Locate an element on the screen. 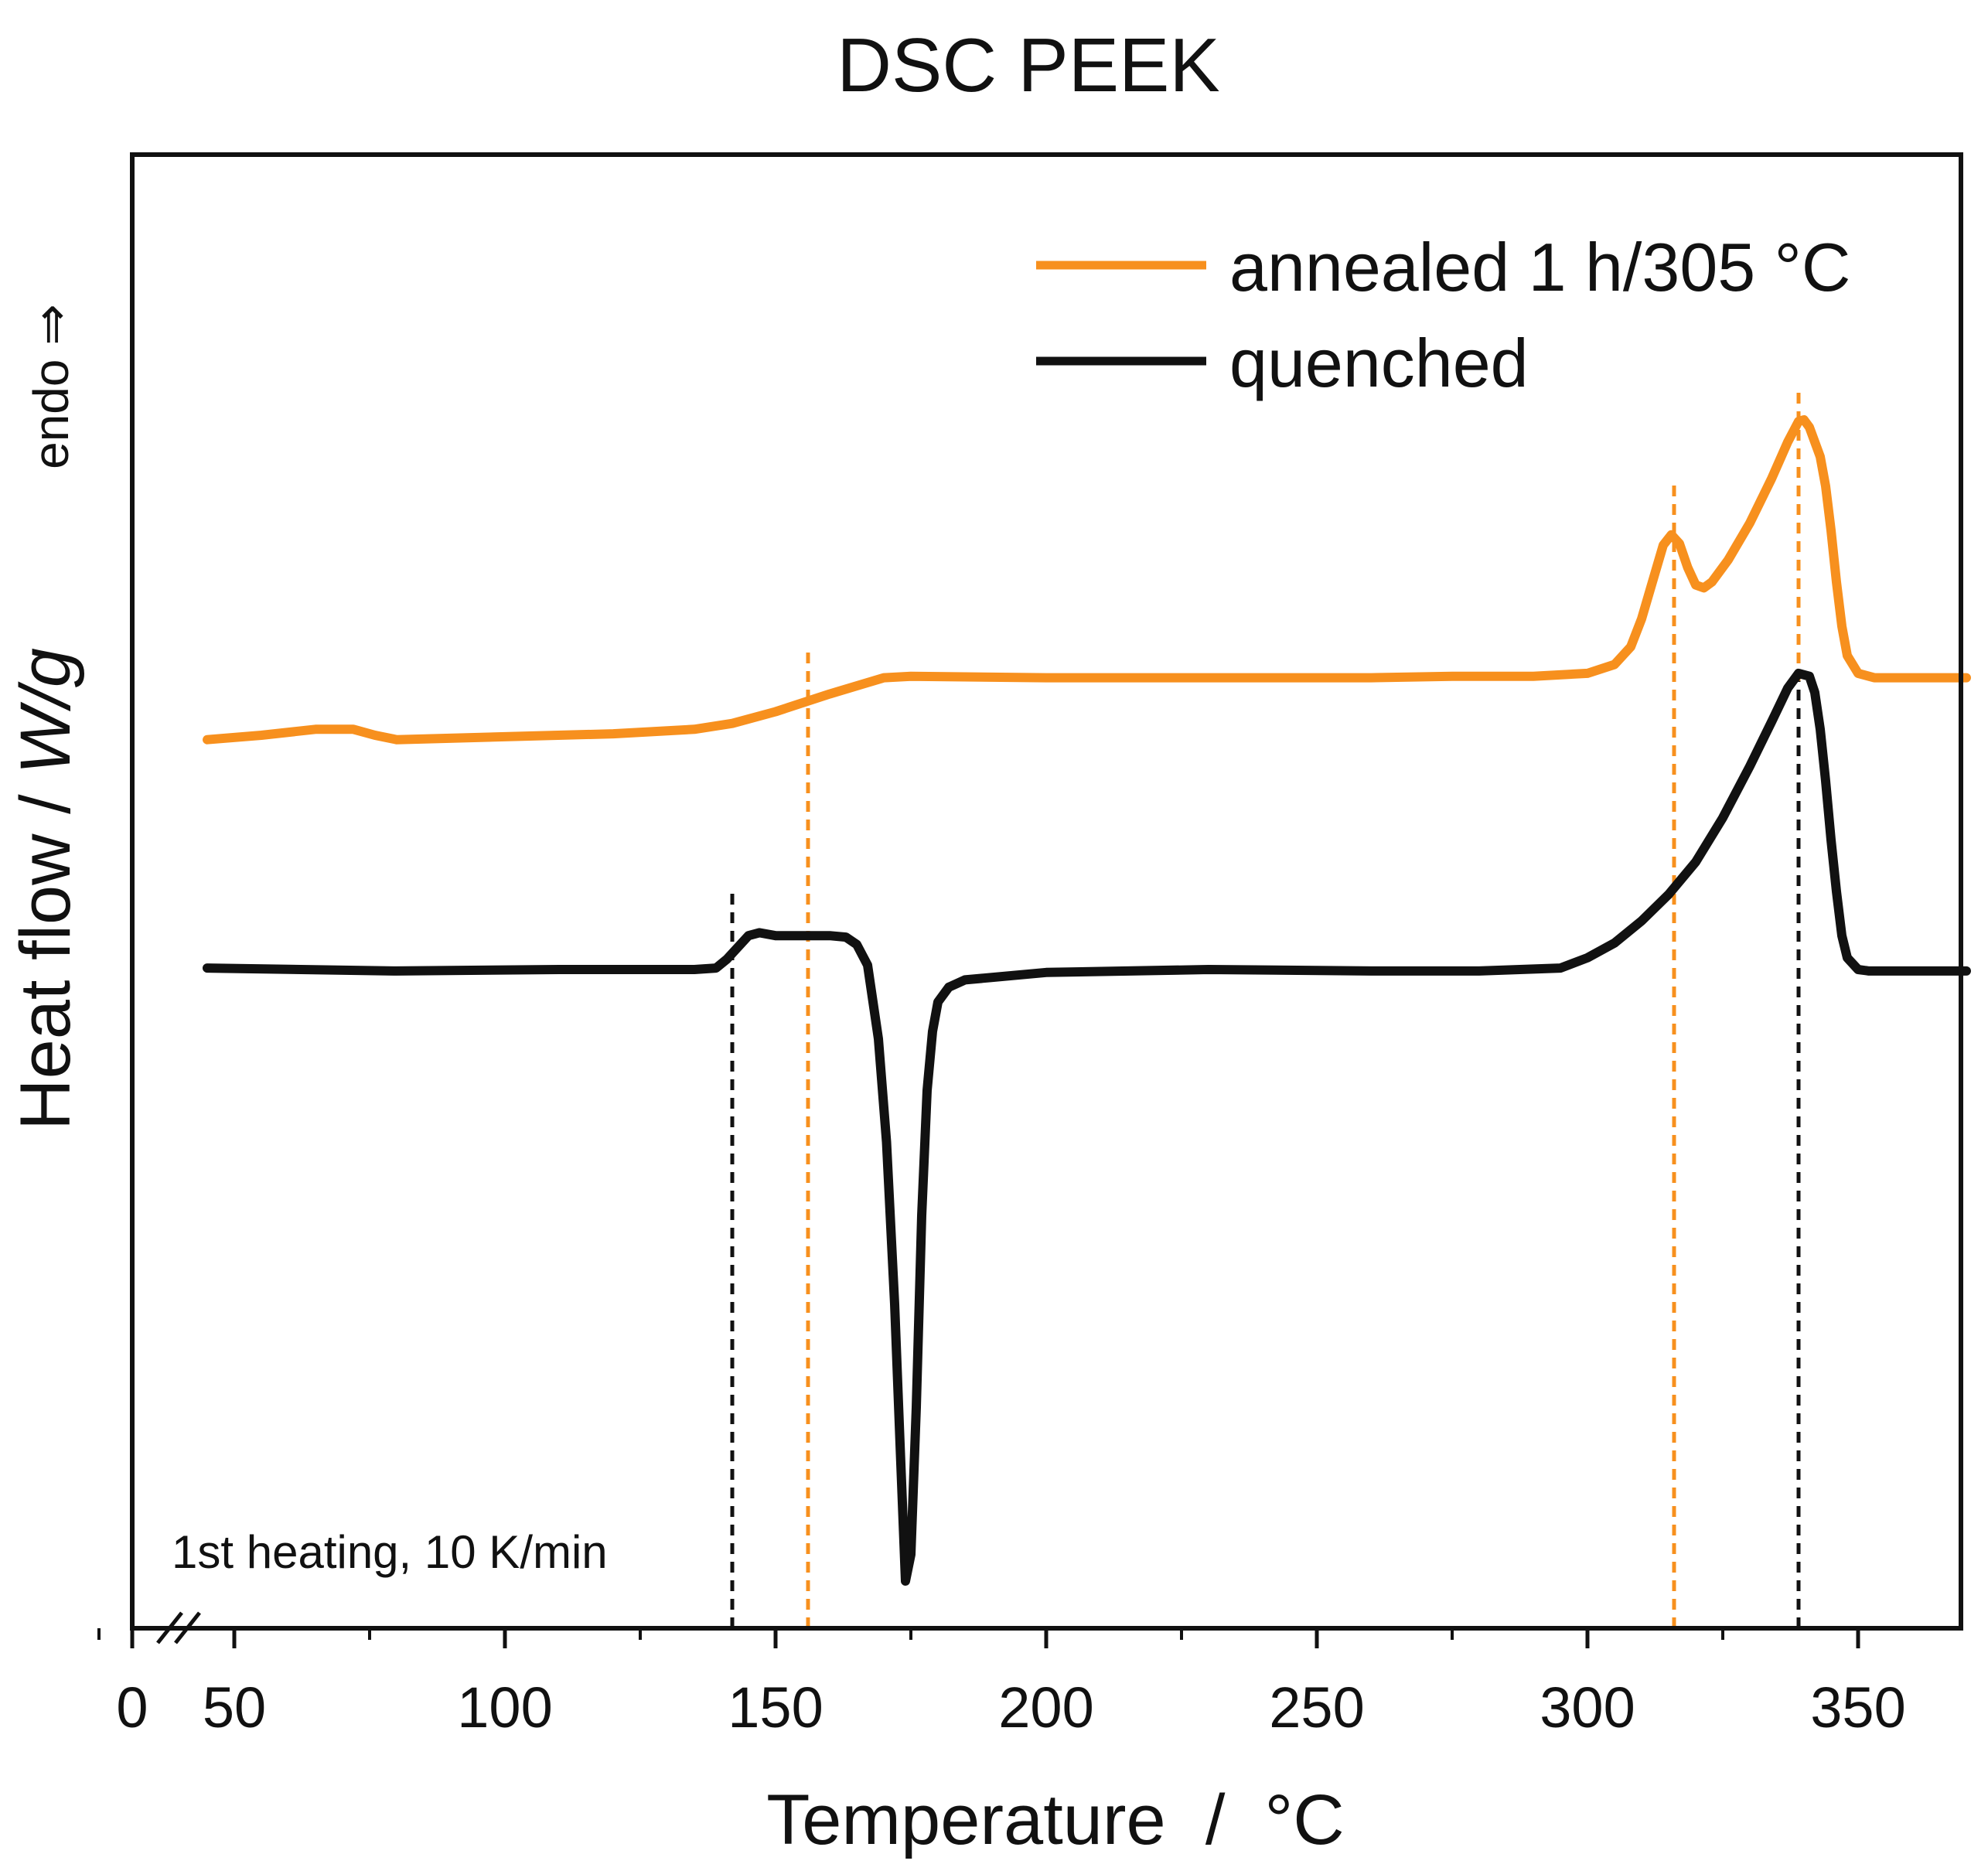 This screenshot has width=1988, height=1871. y-axis-title: Heat flow / W/g is located at coordinates (45, 889).